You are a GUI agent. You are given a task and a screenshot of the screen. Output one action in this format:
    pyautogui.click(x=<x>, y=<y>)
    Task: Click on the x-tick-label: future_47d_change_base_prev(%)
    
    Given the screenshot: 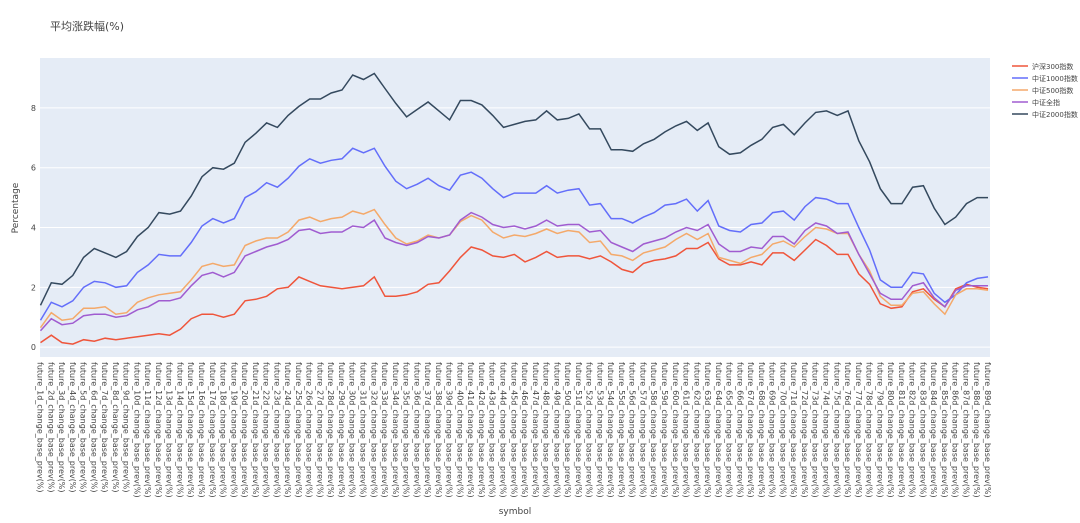 What is the action you would take?
    pyautogui.click(x=535, y=430)
    